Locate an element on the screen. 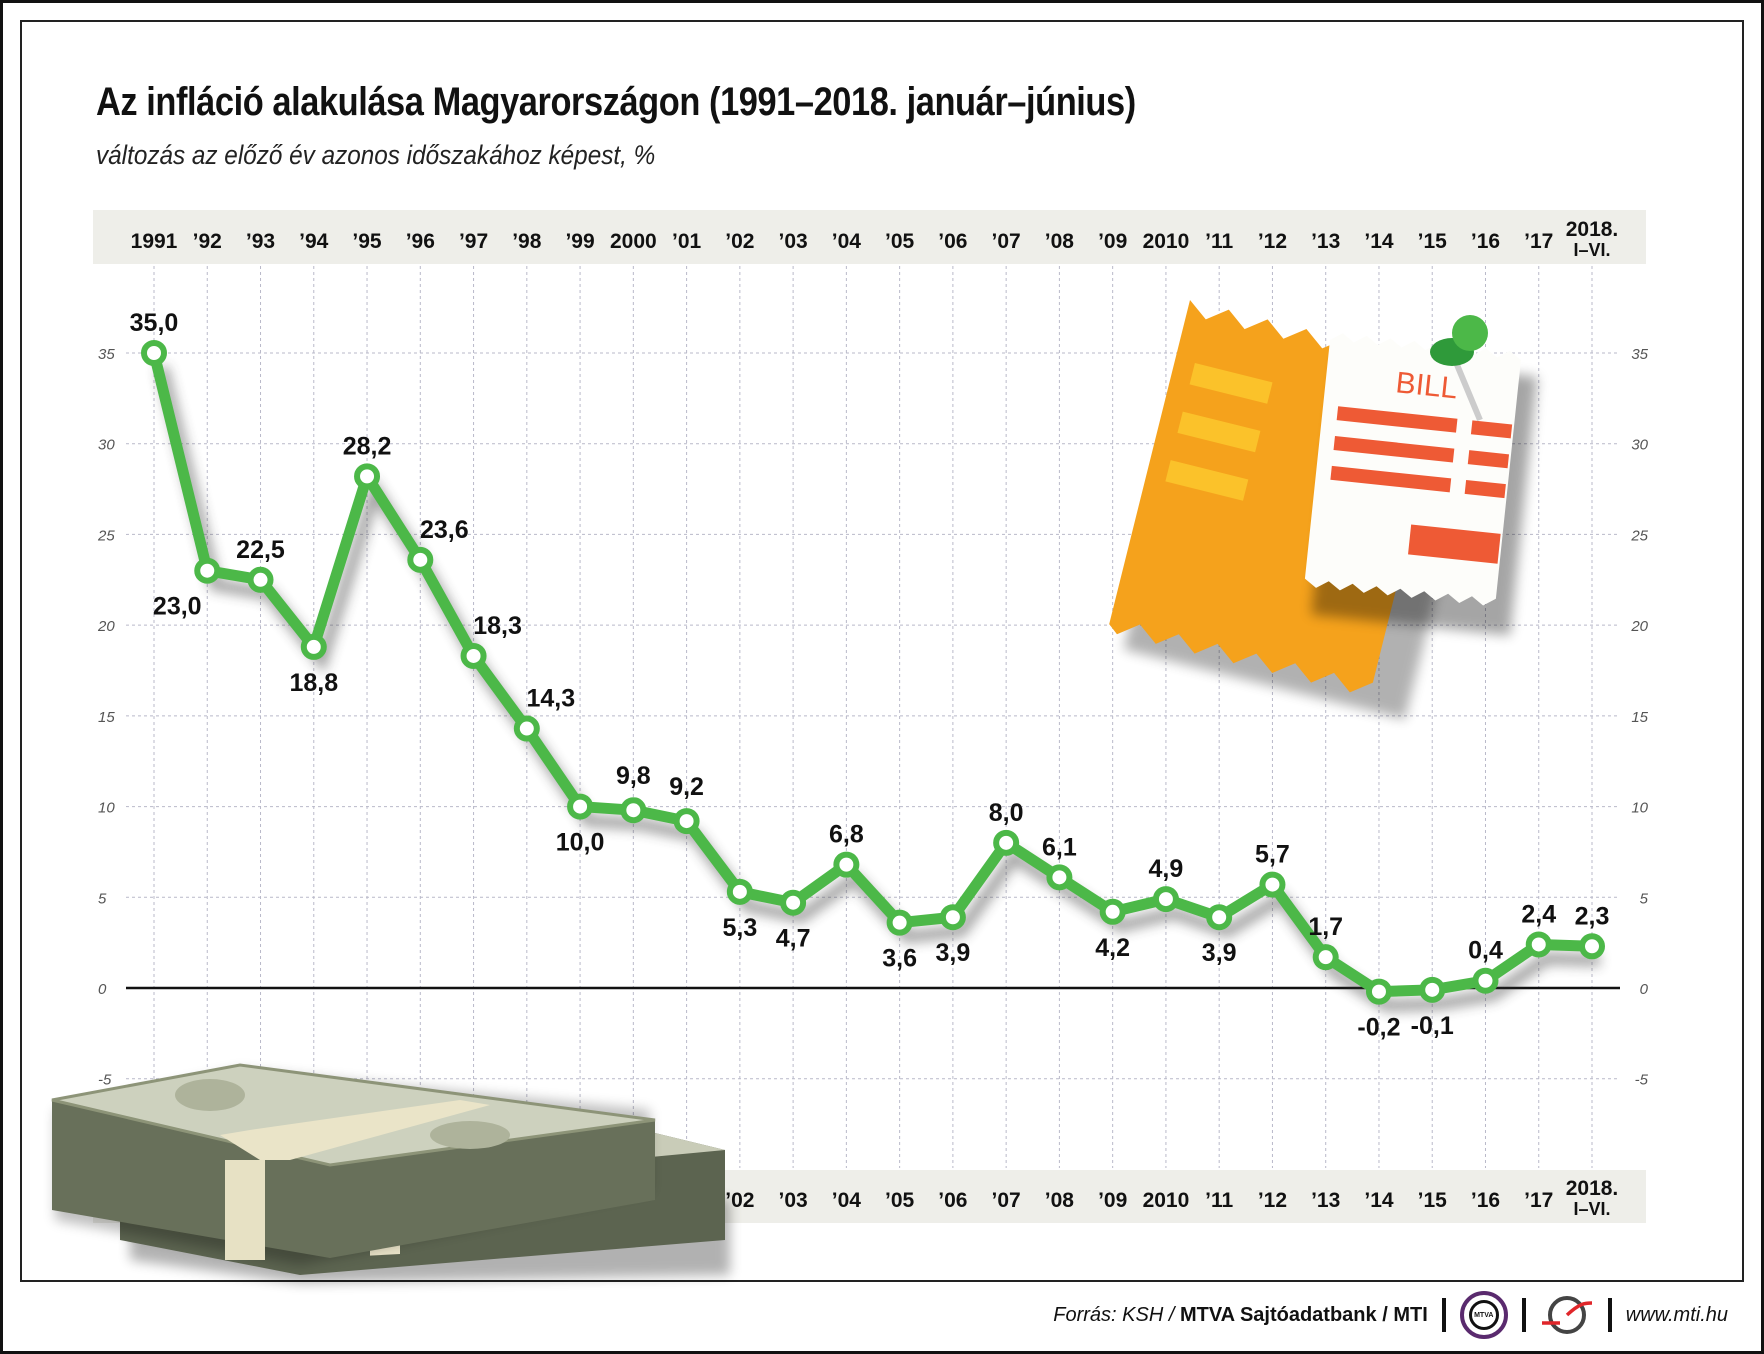 This screenshot has height=1354, width=1764. x-tick-label-top: ’95 is located at coordinates (367, 241).